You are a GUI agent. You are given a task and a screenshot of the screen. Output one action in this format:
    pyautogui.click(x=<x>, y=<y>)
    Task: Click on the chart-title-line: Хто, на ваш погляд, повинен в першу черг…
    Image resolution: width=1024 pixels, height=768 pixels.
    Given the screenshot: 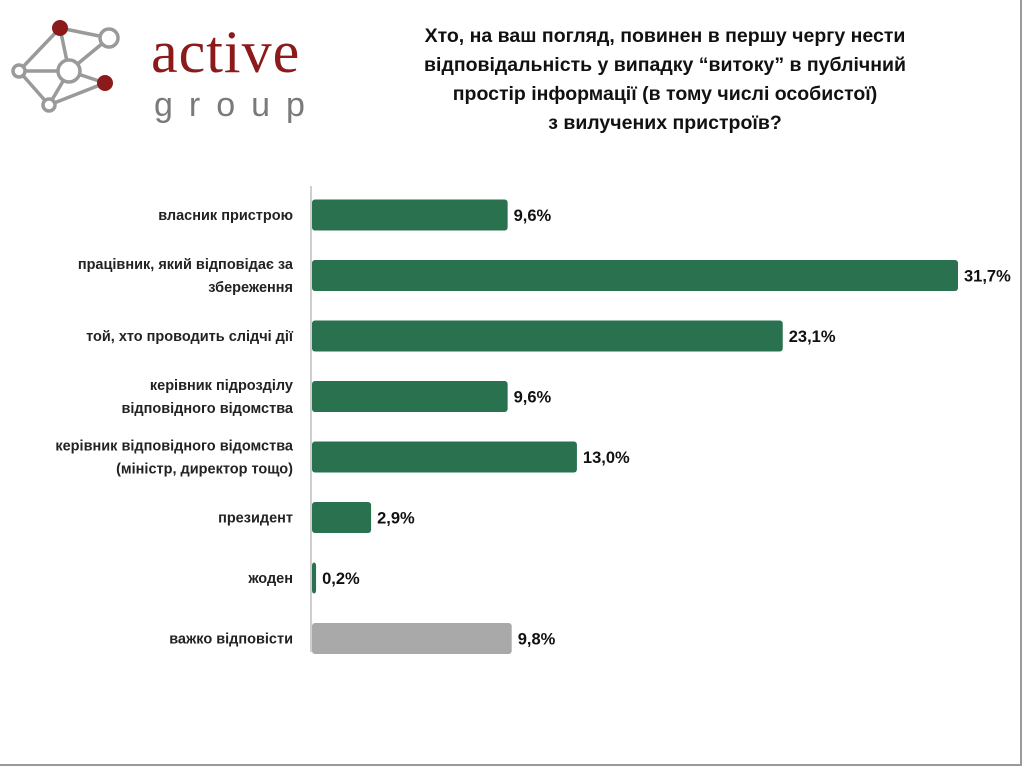 What is the action you would take?
    pyautogui.click(x=665, y=36)
    